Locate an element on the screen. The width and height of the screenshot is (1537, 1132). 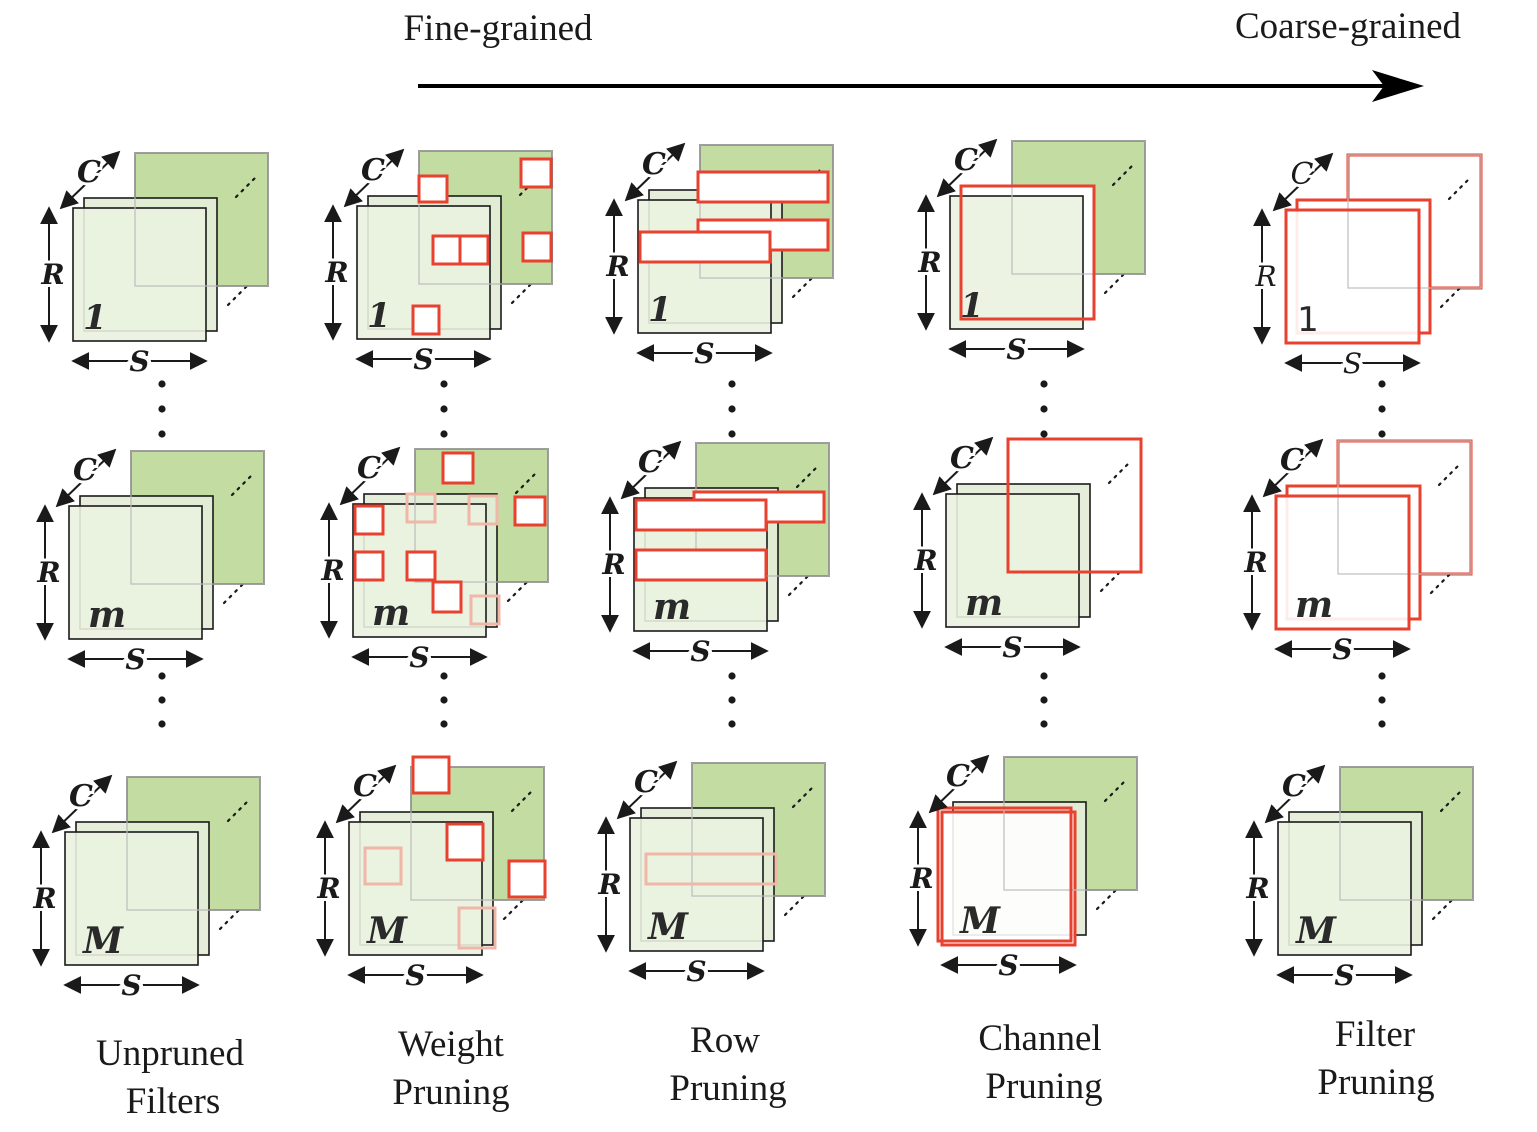
filter-stack-channel-1: C R S1 is located at coordinates (1030, 254).